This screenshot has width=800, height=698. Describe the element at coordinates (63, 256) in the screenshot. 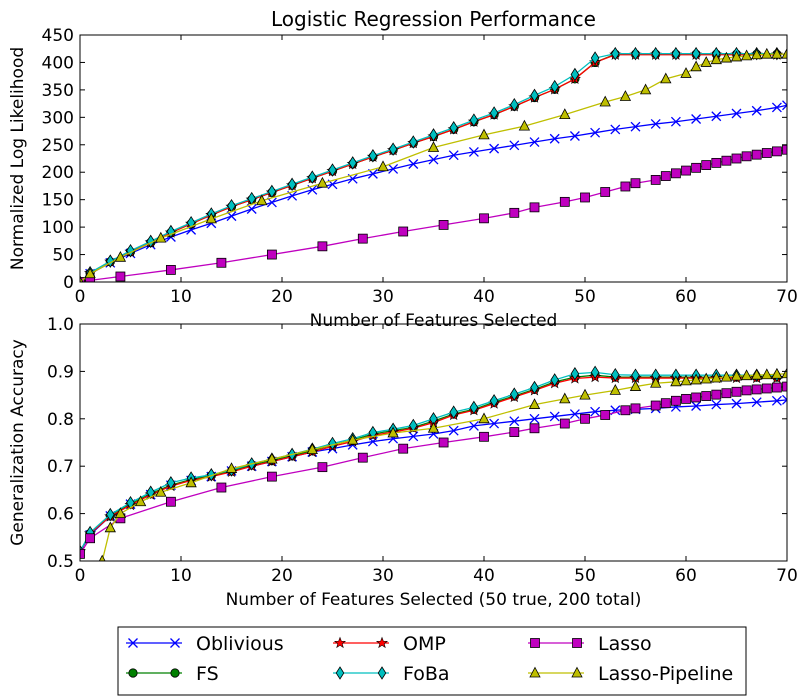

I see `y-tick-label: 50` at that location.